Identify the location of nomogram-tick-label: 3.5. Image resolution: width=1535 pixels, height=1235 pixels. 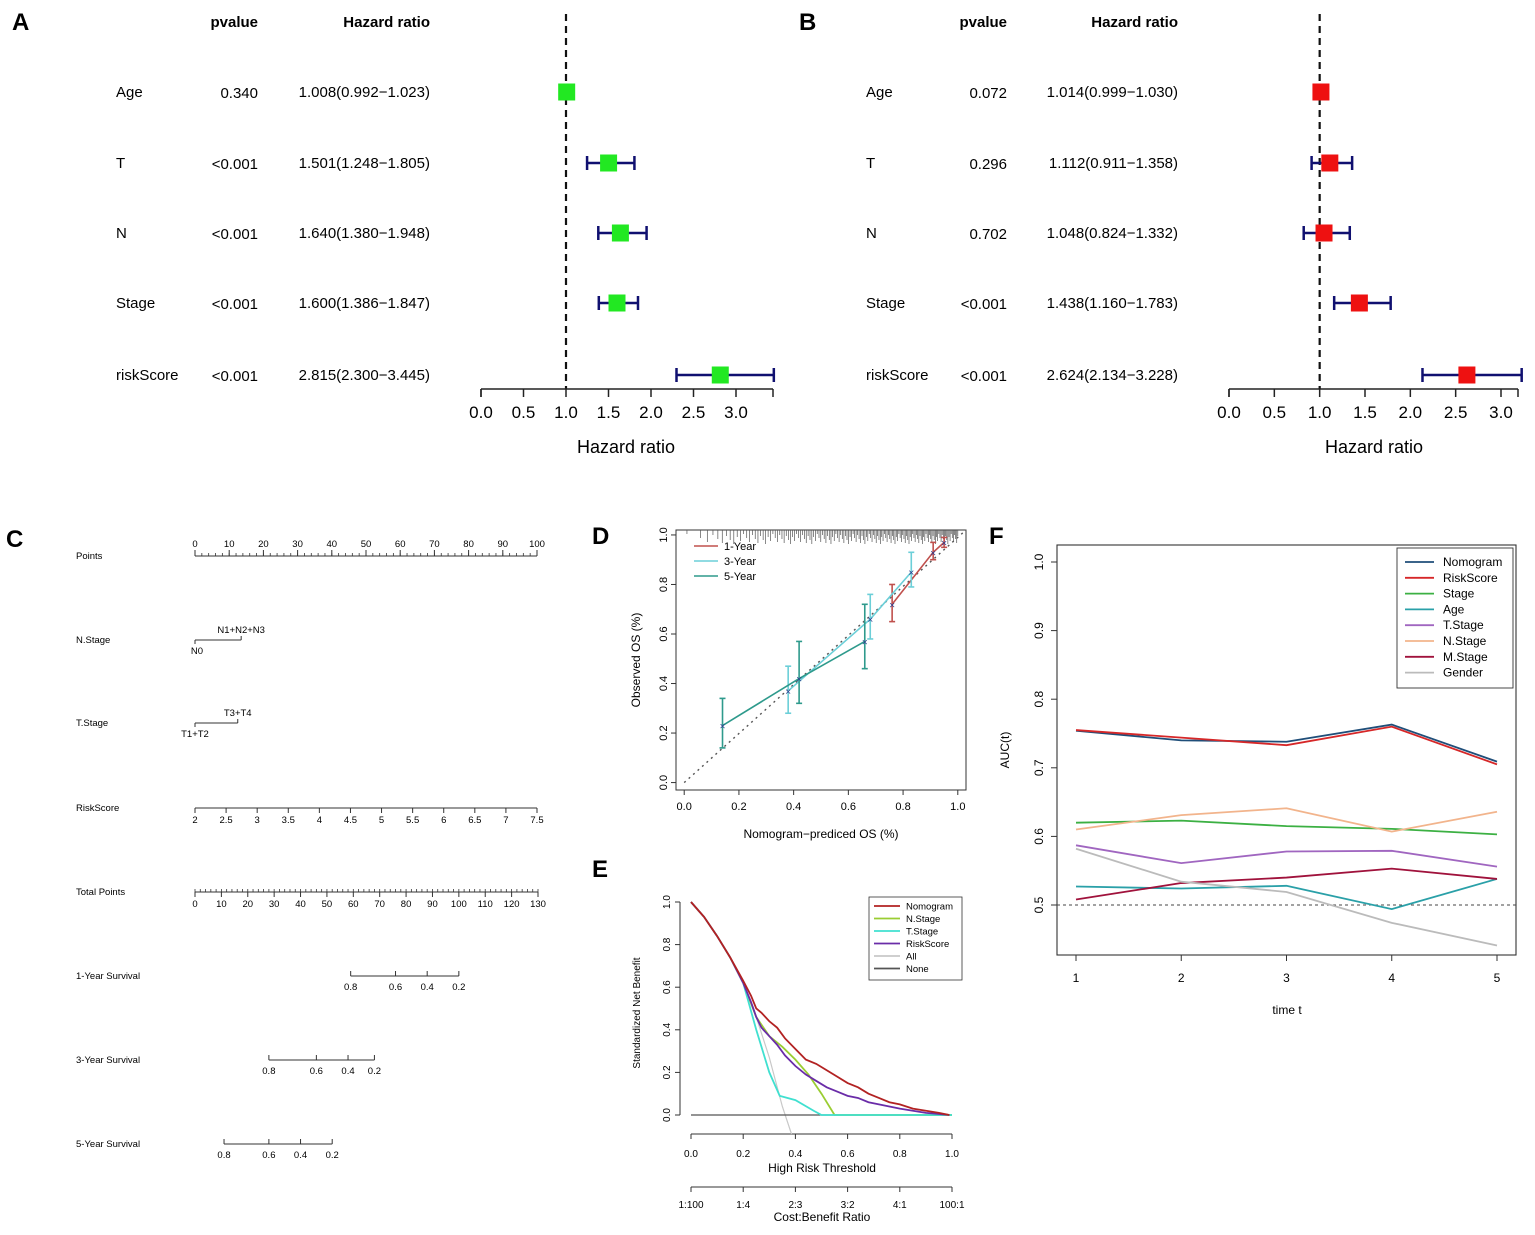
(288, 820).